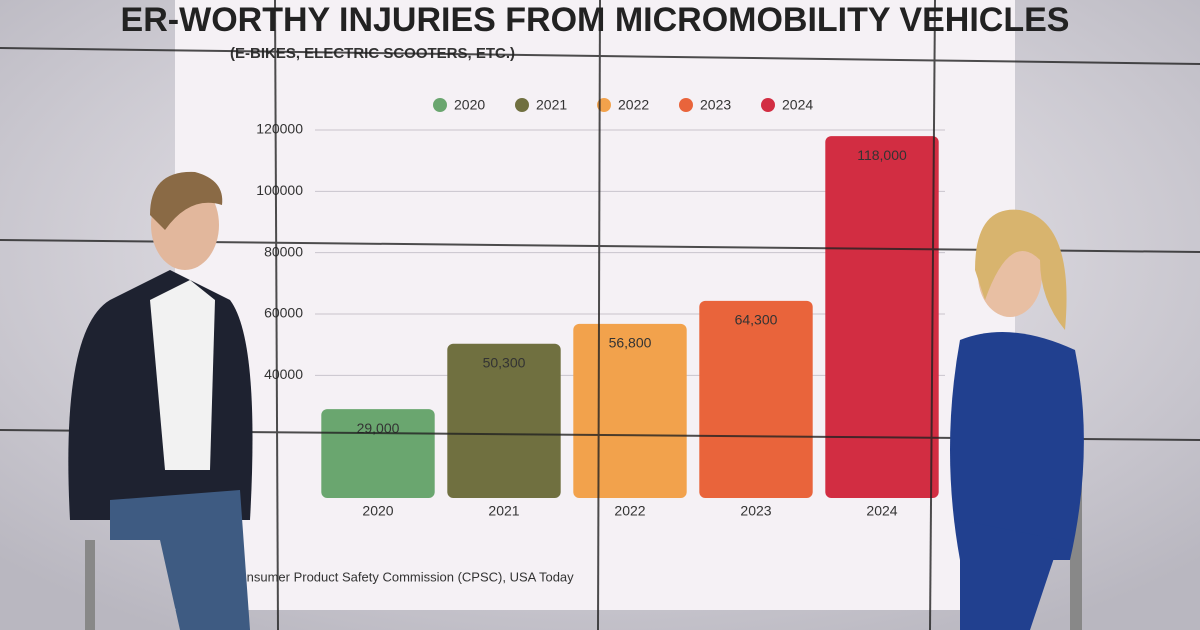 Image resolution: width=1200 pixels, height=630 pixels. Describe the element at coordinates (1017, 419) in the screenshot. I see `presenter-right` at that location.